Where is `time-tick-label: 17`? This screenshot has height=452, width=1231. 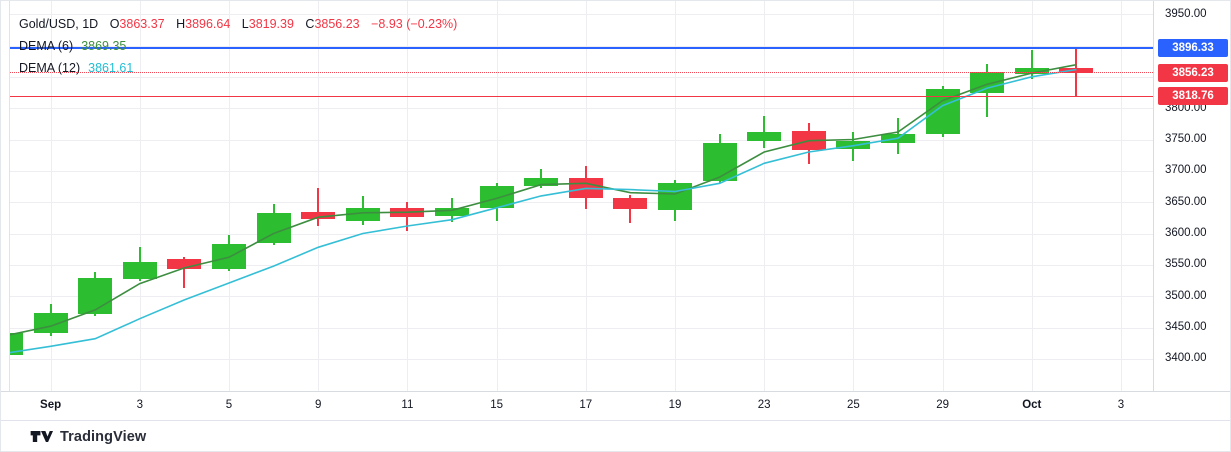 time-tick-label: 17 is located at coordinates (586, 405).